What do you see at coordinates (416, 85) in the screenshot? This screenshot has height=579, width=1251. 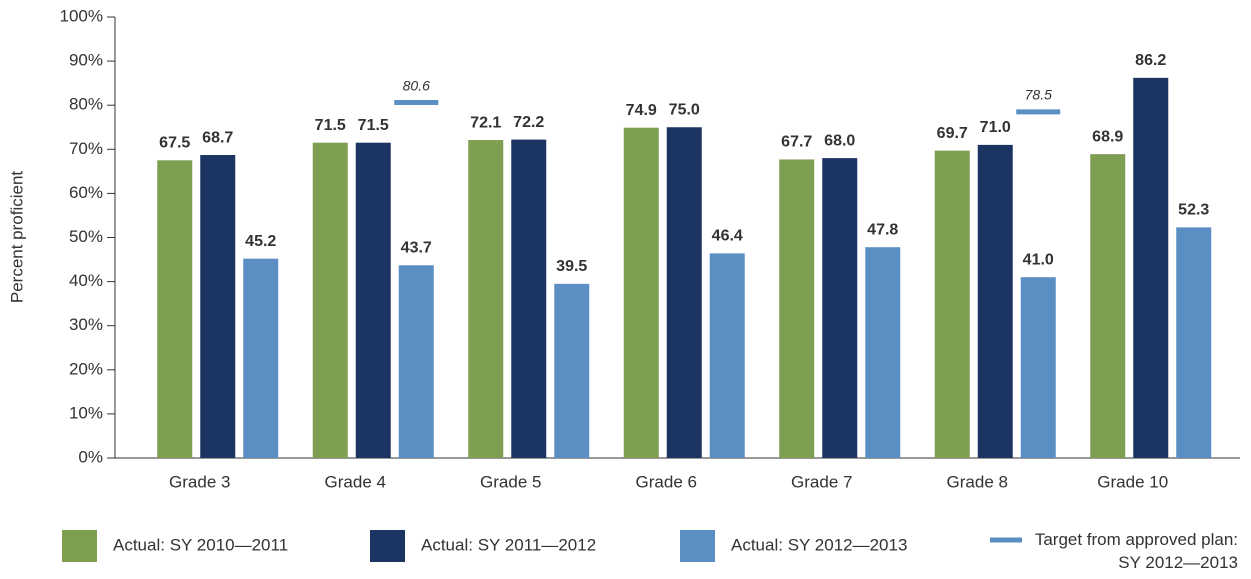 I see `target-label: 80.6` at bounding box center [416, 85].